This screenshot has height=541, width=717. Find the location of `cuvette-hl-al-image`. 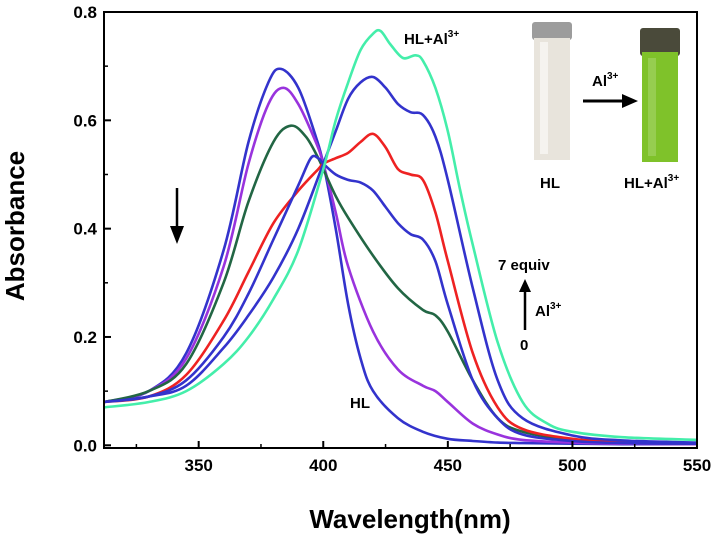

cuvette-hl-al-image is located at coordinates (660, 95).